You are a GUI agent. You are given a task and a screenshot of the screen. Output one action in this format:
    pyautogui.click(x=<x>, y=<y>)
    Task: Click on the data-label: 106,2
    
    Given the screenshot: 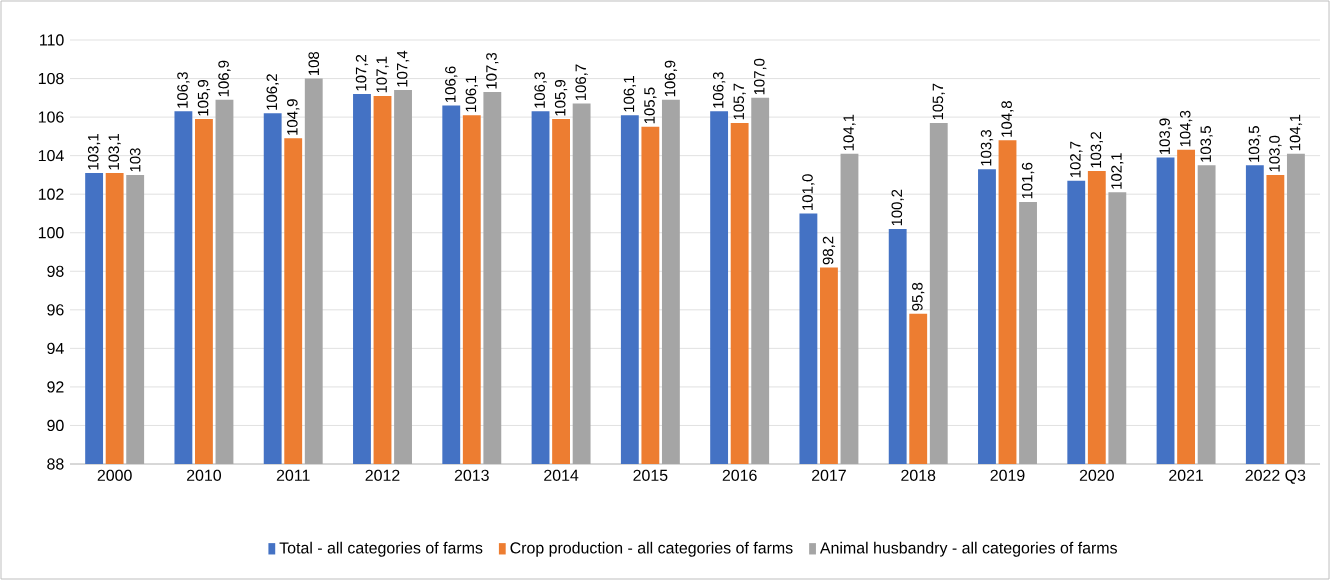 What is the action you would take?
    pyautogui.click(x=272, y=92)
    